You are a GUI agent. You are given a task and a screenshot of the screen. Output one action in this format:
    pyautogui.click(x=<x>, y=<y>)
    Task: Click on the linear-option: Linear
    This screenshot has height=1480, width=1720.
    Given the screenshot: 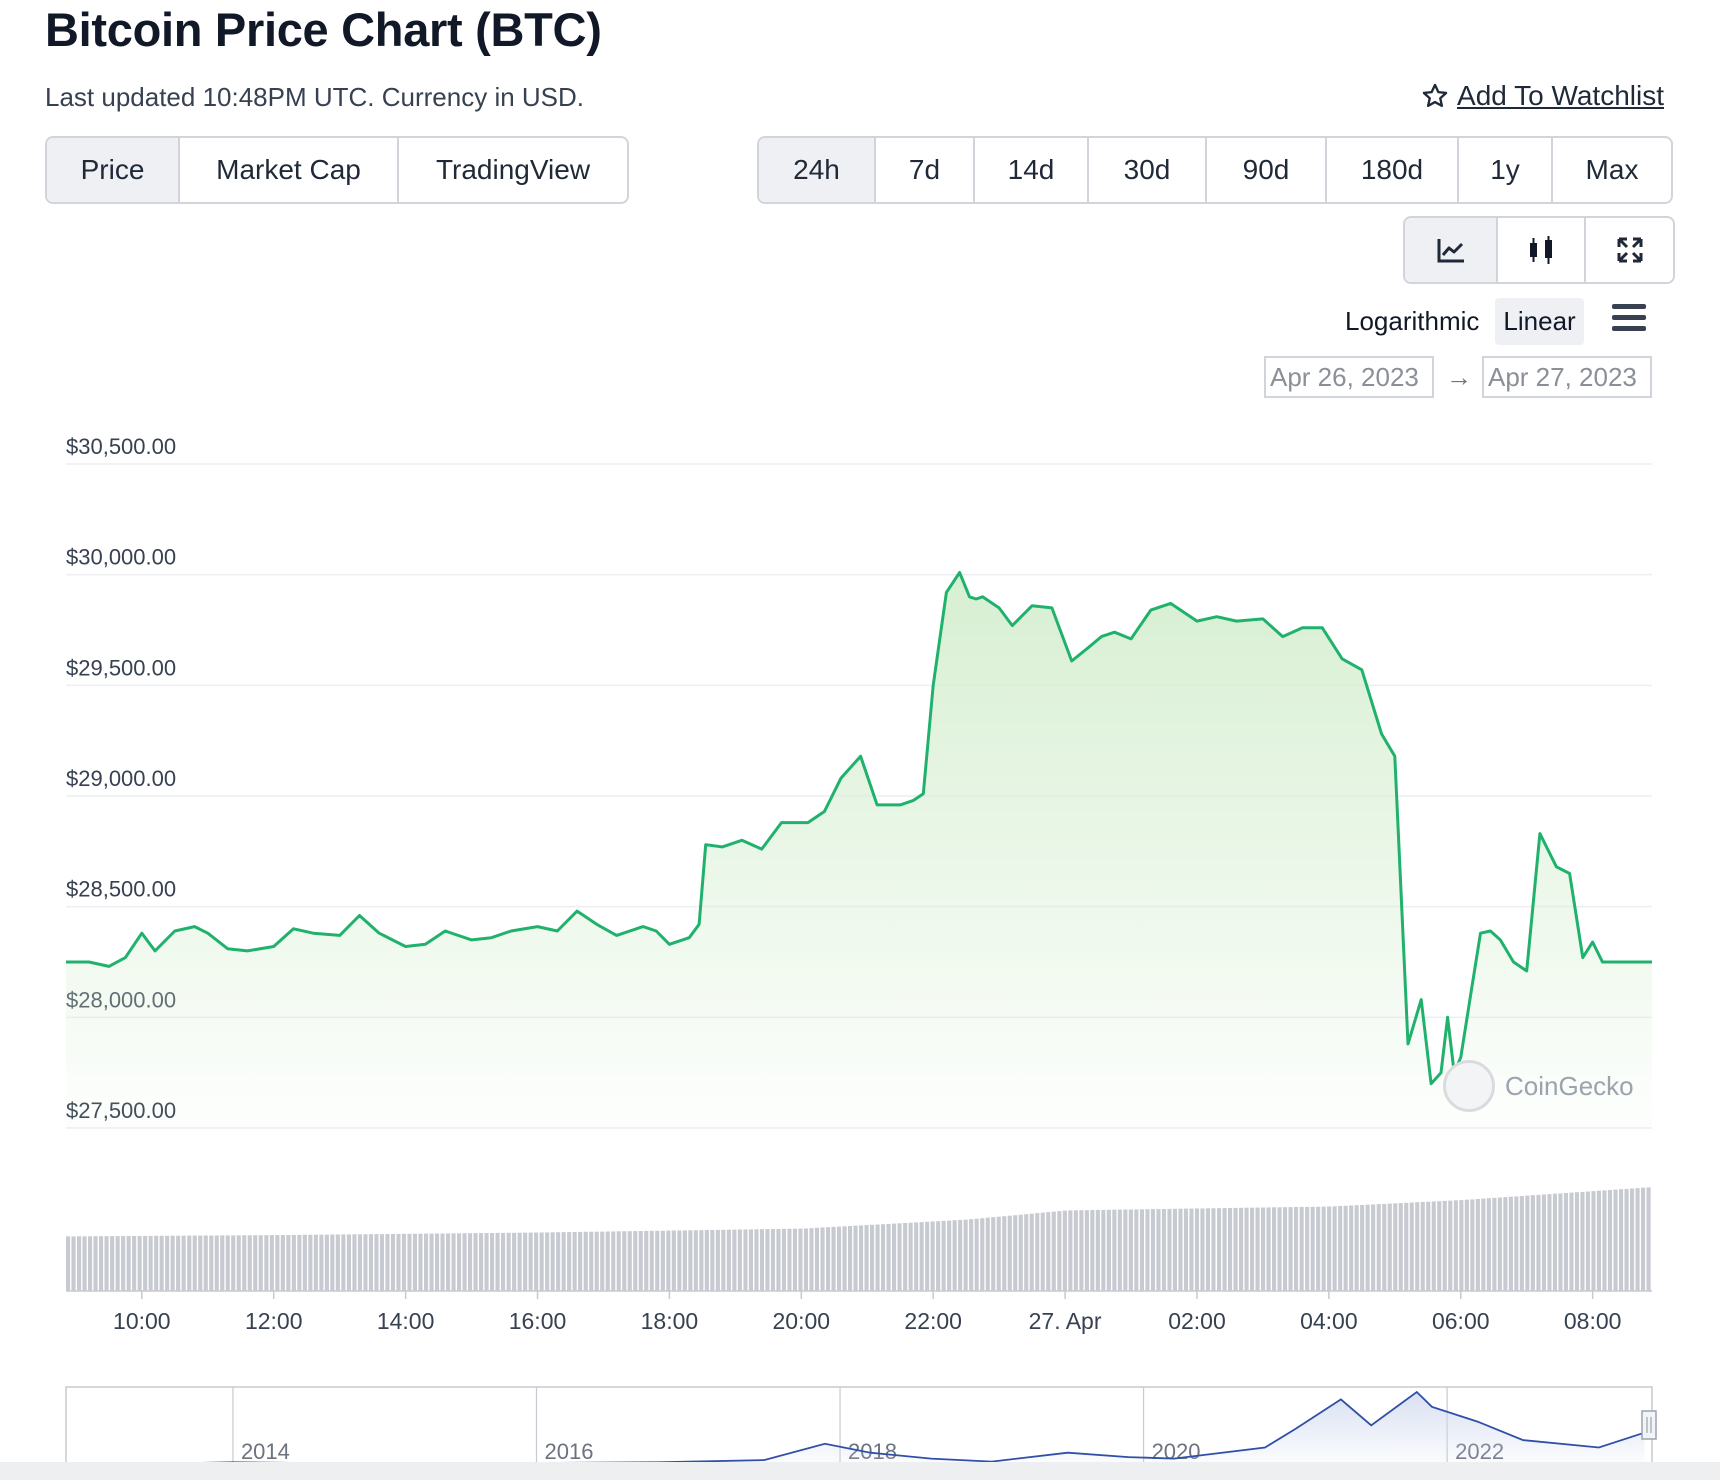 What is the action you would take?
    pyautogui.click(x=1539, y=321)
    